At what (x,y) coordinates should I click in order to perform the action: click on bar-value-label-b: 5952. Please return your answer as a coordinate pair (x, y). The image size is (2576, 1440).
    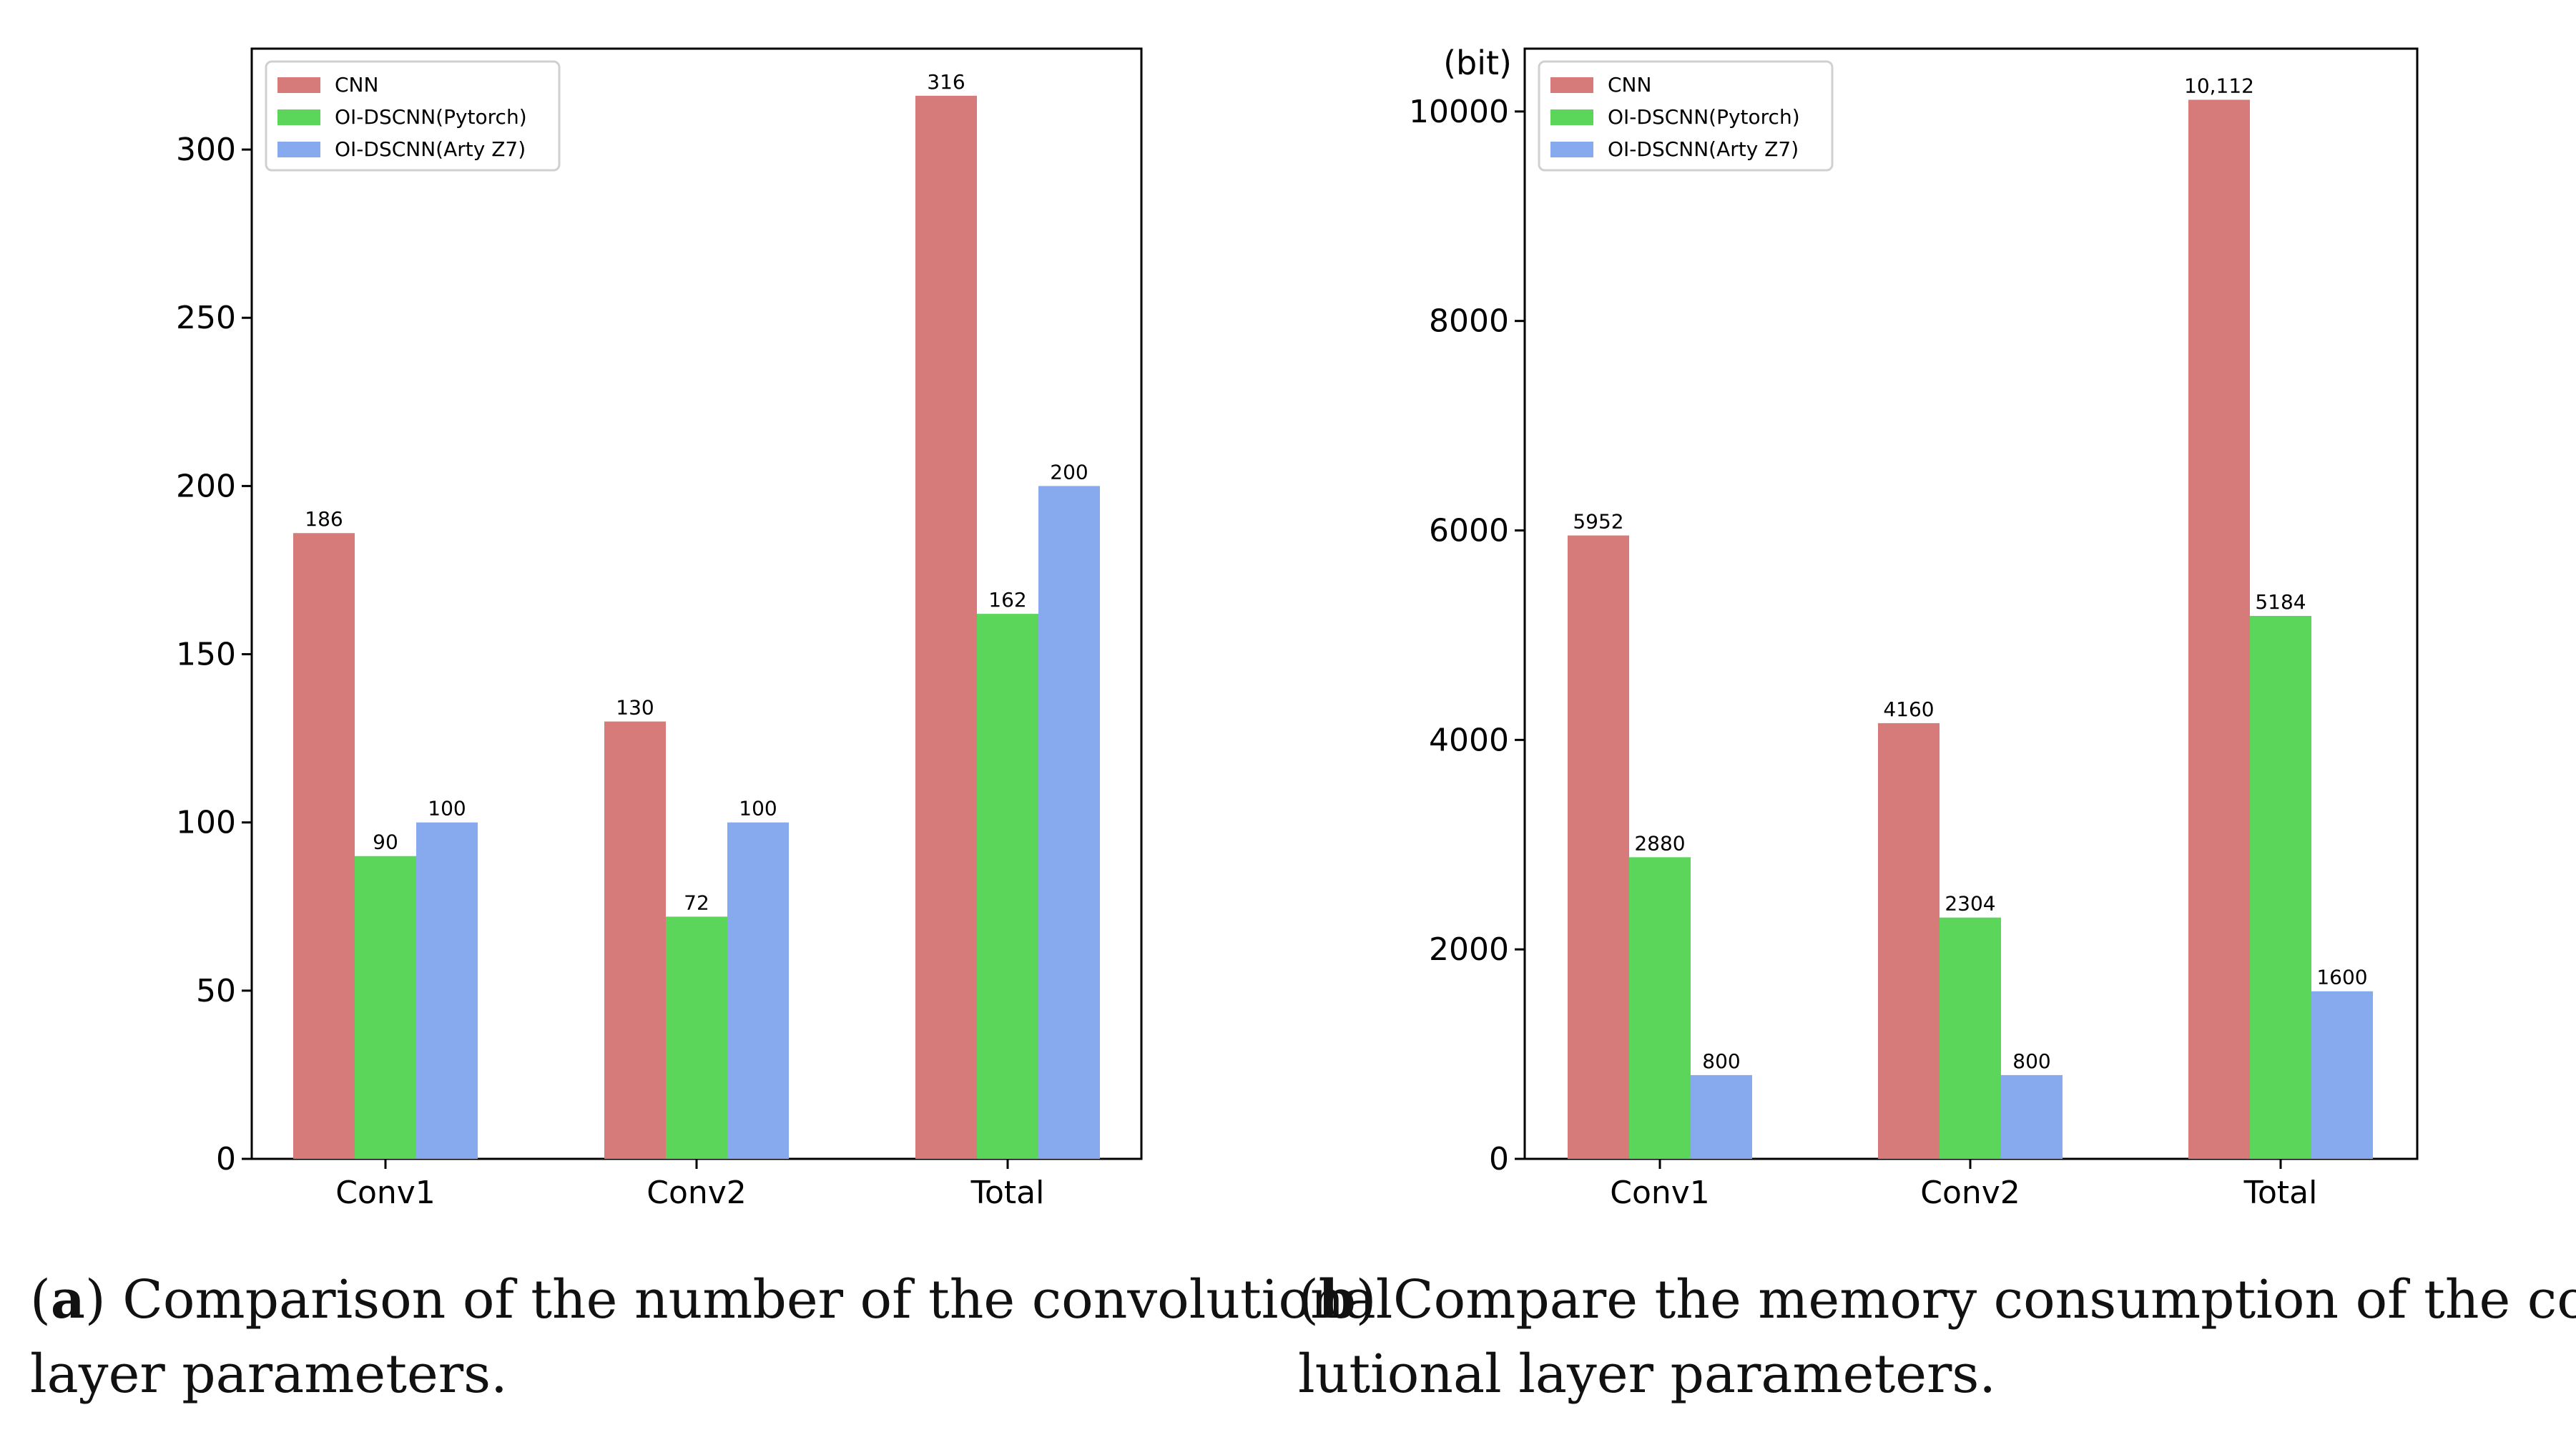
    Looking at the image, I should click on (1598, 522).